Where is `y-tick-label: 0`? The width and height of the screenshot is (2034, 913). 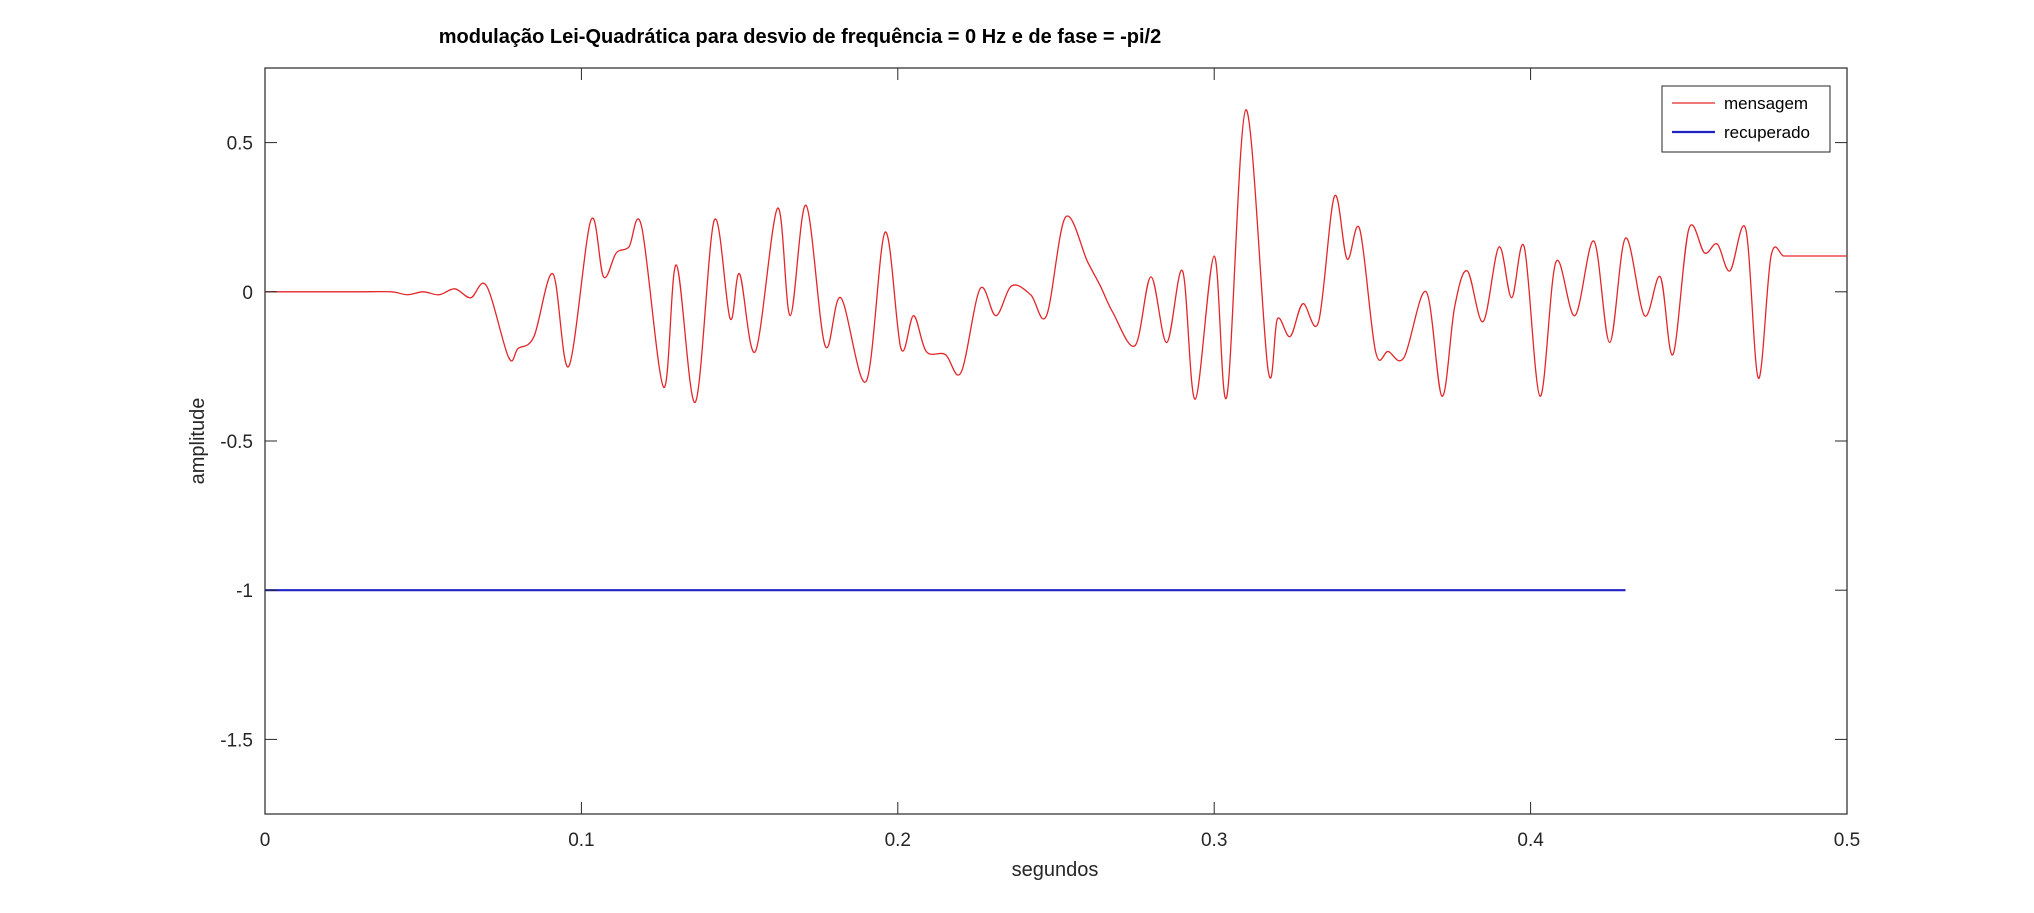 y-tick-label: 0 is located at coordinates (247, 293).